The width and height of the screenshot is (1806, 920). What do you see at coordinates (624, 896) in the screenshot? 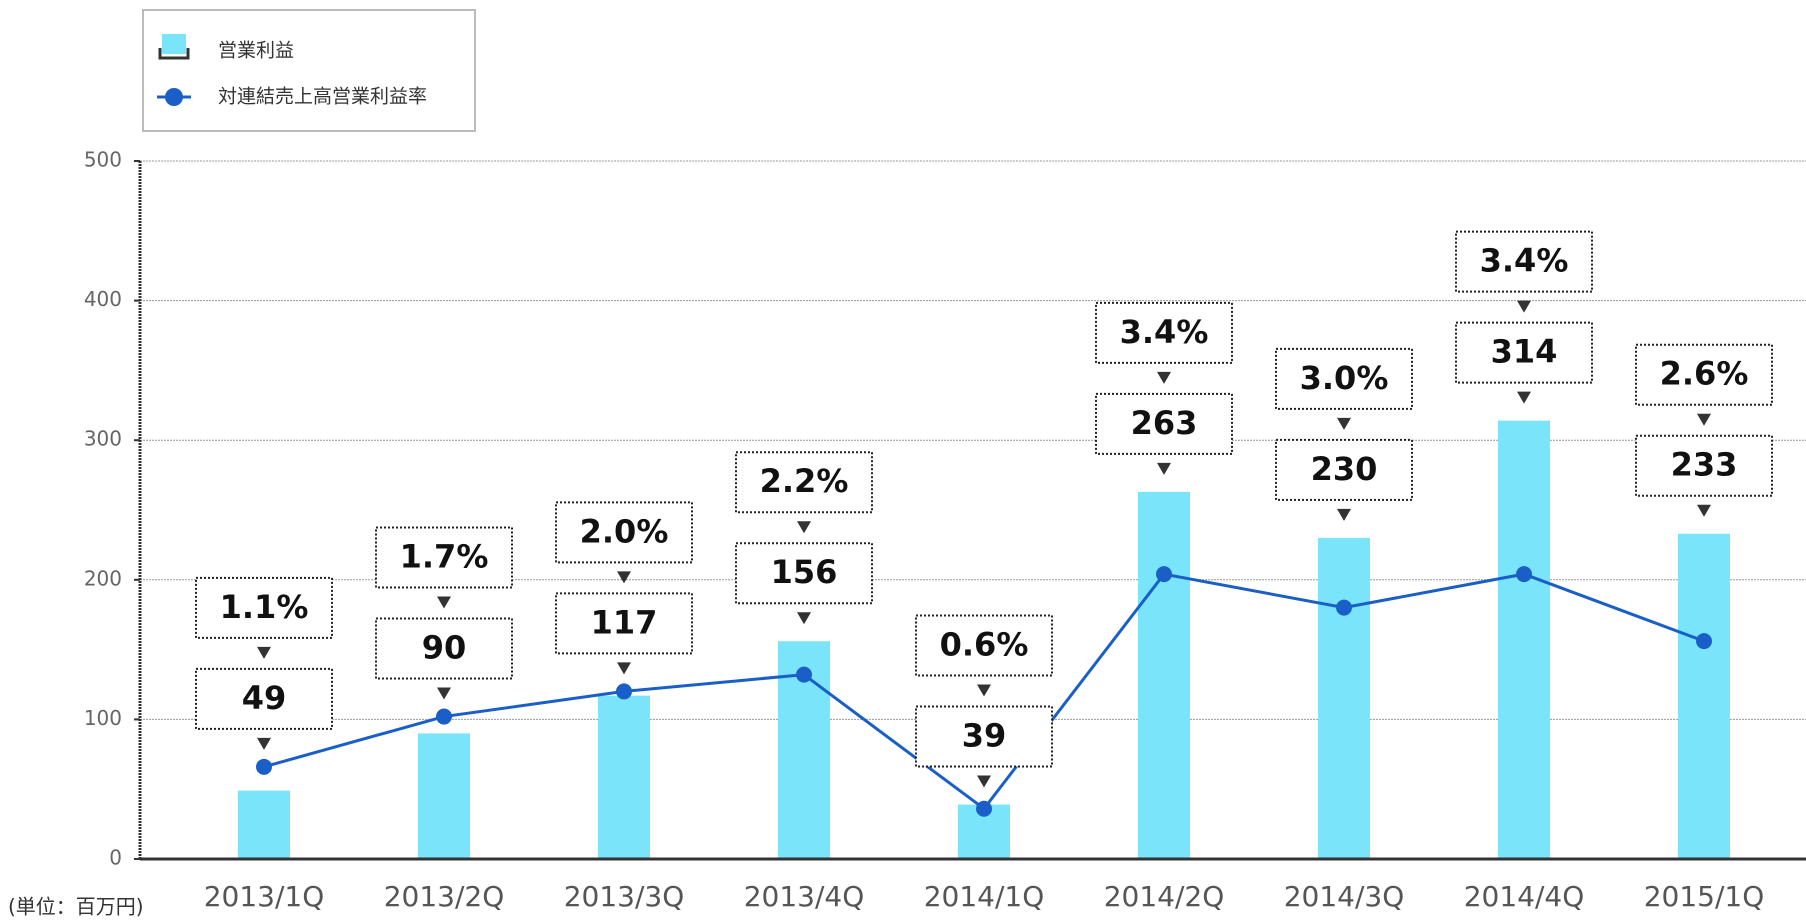
I see `x-tick-label: 2013/3Q` at bounding box center [624, 896].